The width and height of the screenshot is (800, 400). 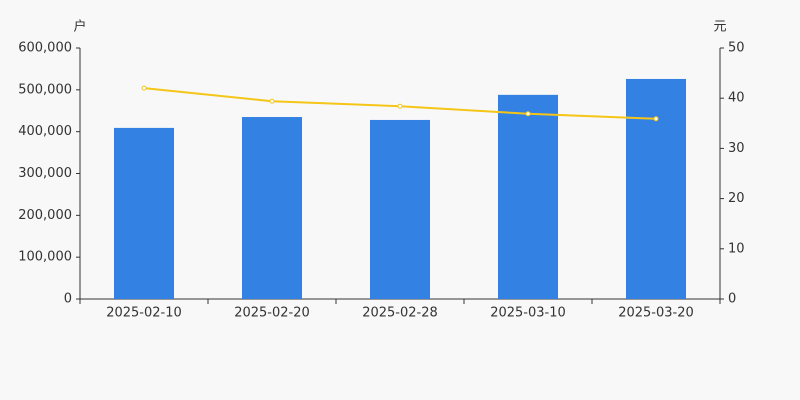 I want to click on y2-tick-label: 50, so click(x=736, y=48).